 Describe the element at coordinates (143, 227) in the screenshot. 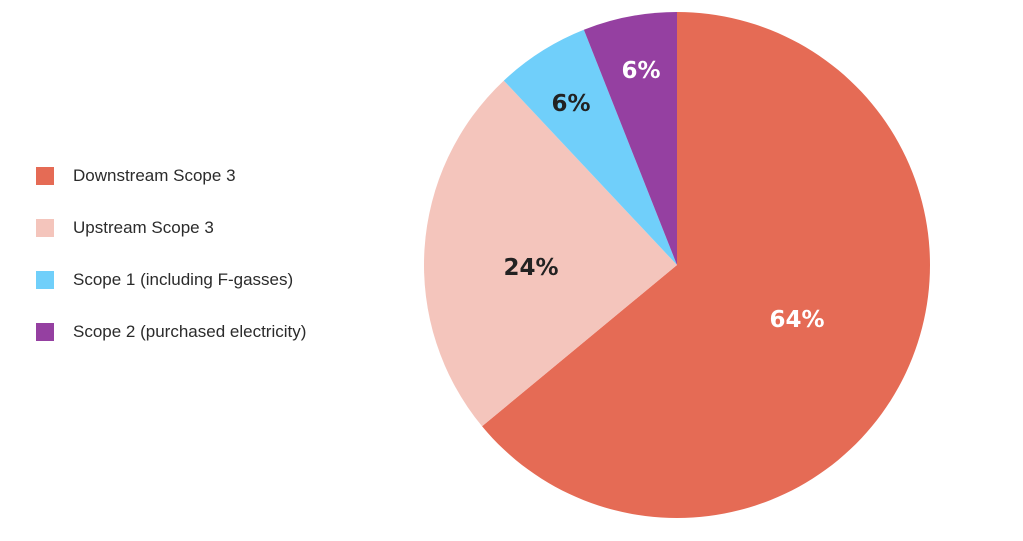

I see `legend-label-upstream-scope-3: Upstream Scope 3` at that location.